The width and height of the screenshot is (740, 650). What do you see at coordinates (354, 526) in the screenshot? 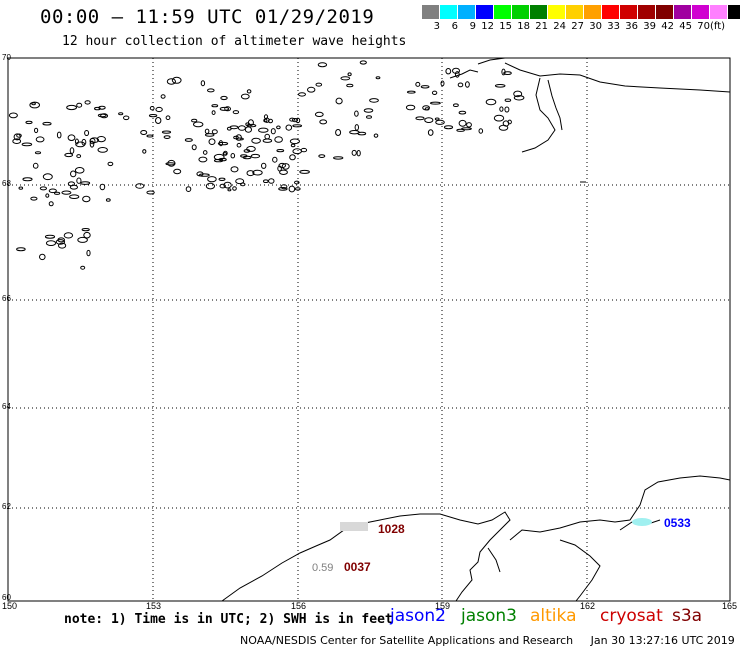
I see `obs-track-marker` at bounding box center [354, 526].